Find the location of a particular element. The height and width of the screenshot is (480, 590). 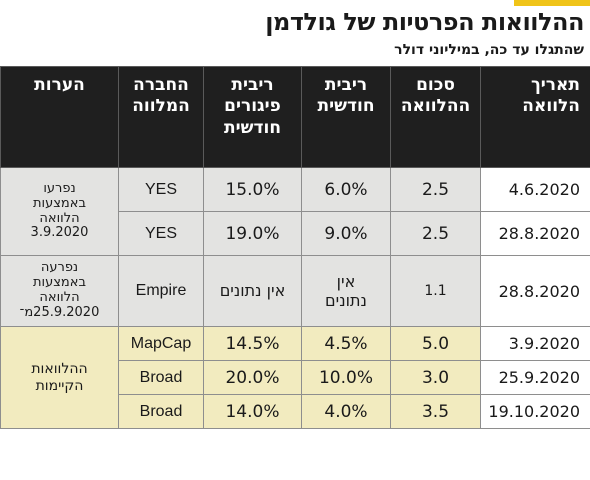

page-title: ההלוואות הפרטיות של גולדמן is located at coordinates (424, 22).